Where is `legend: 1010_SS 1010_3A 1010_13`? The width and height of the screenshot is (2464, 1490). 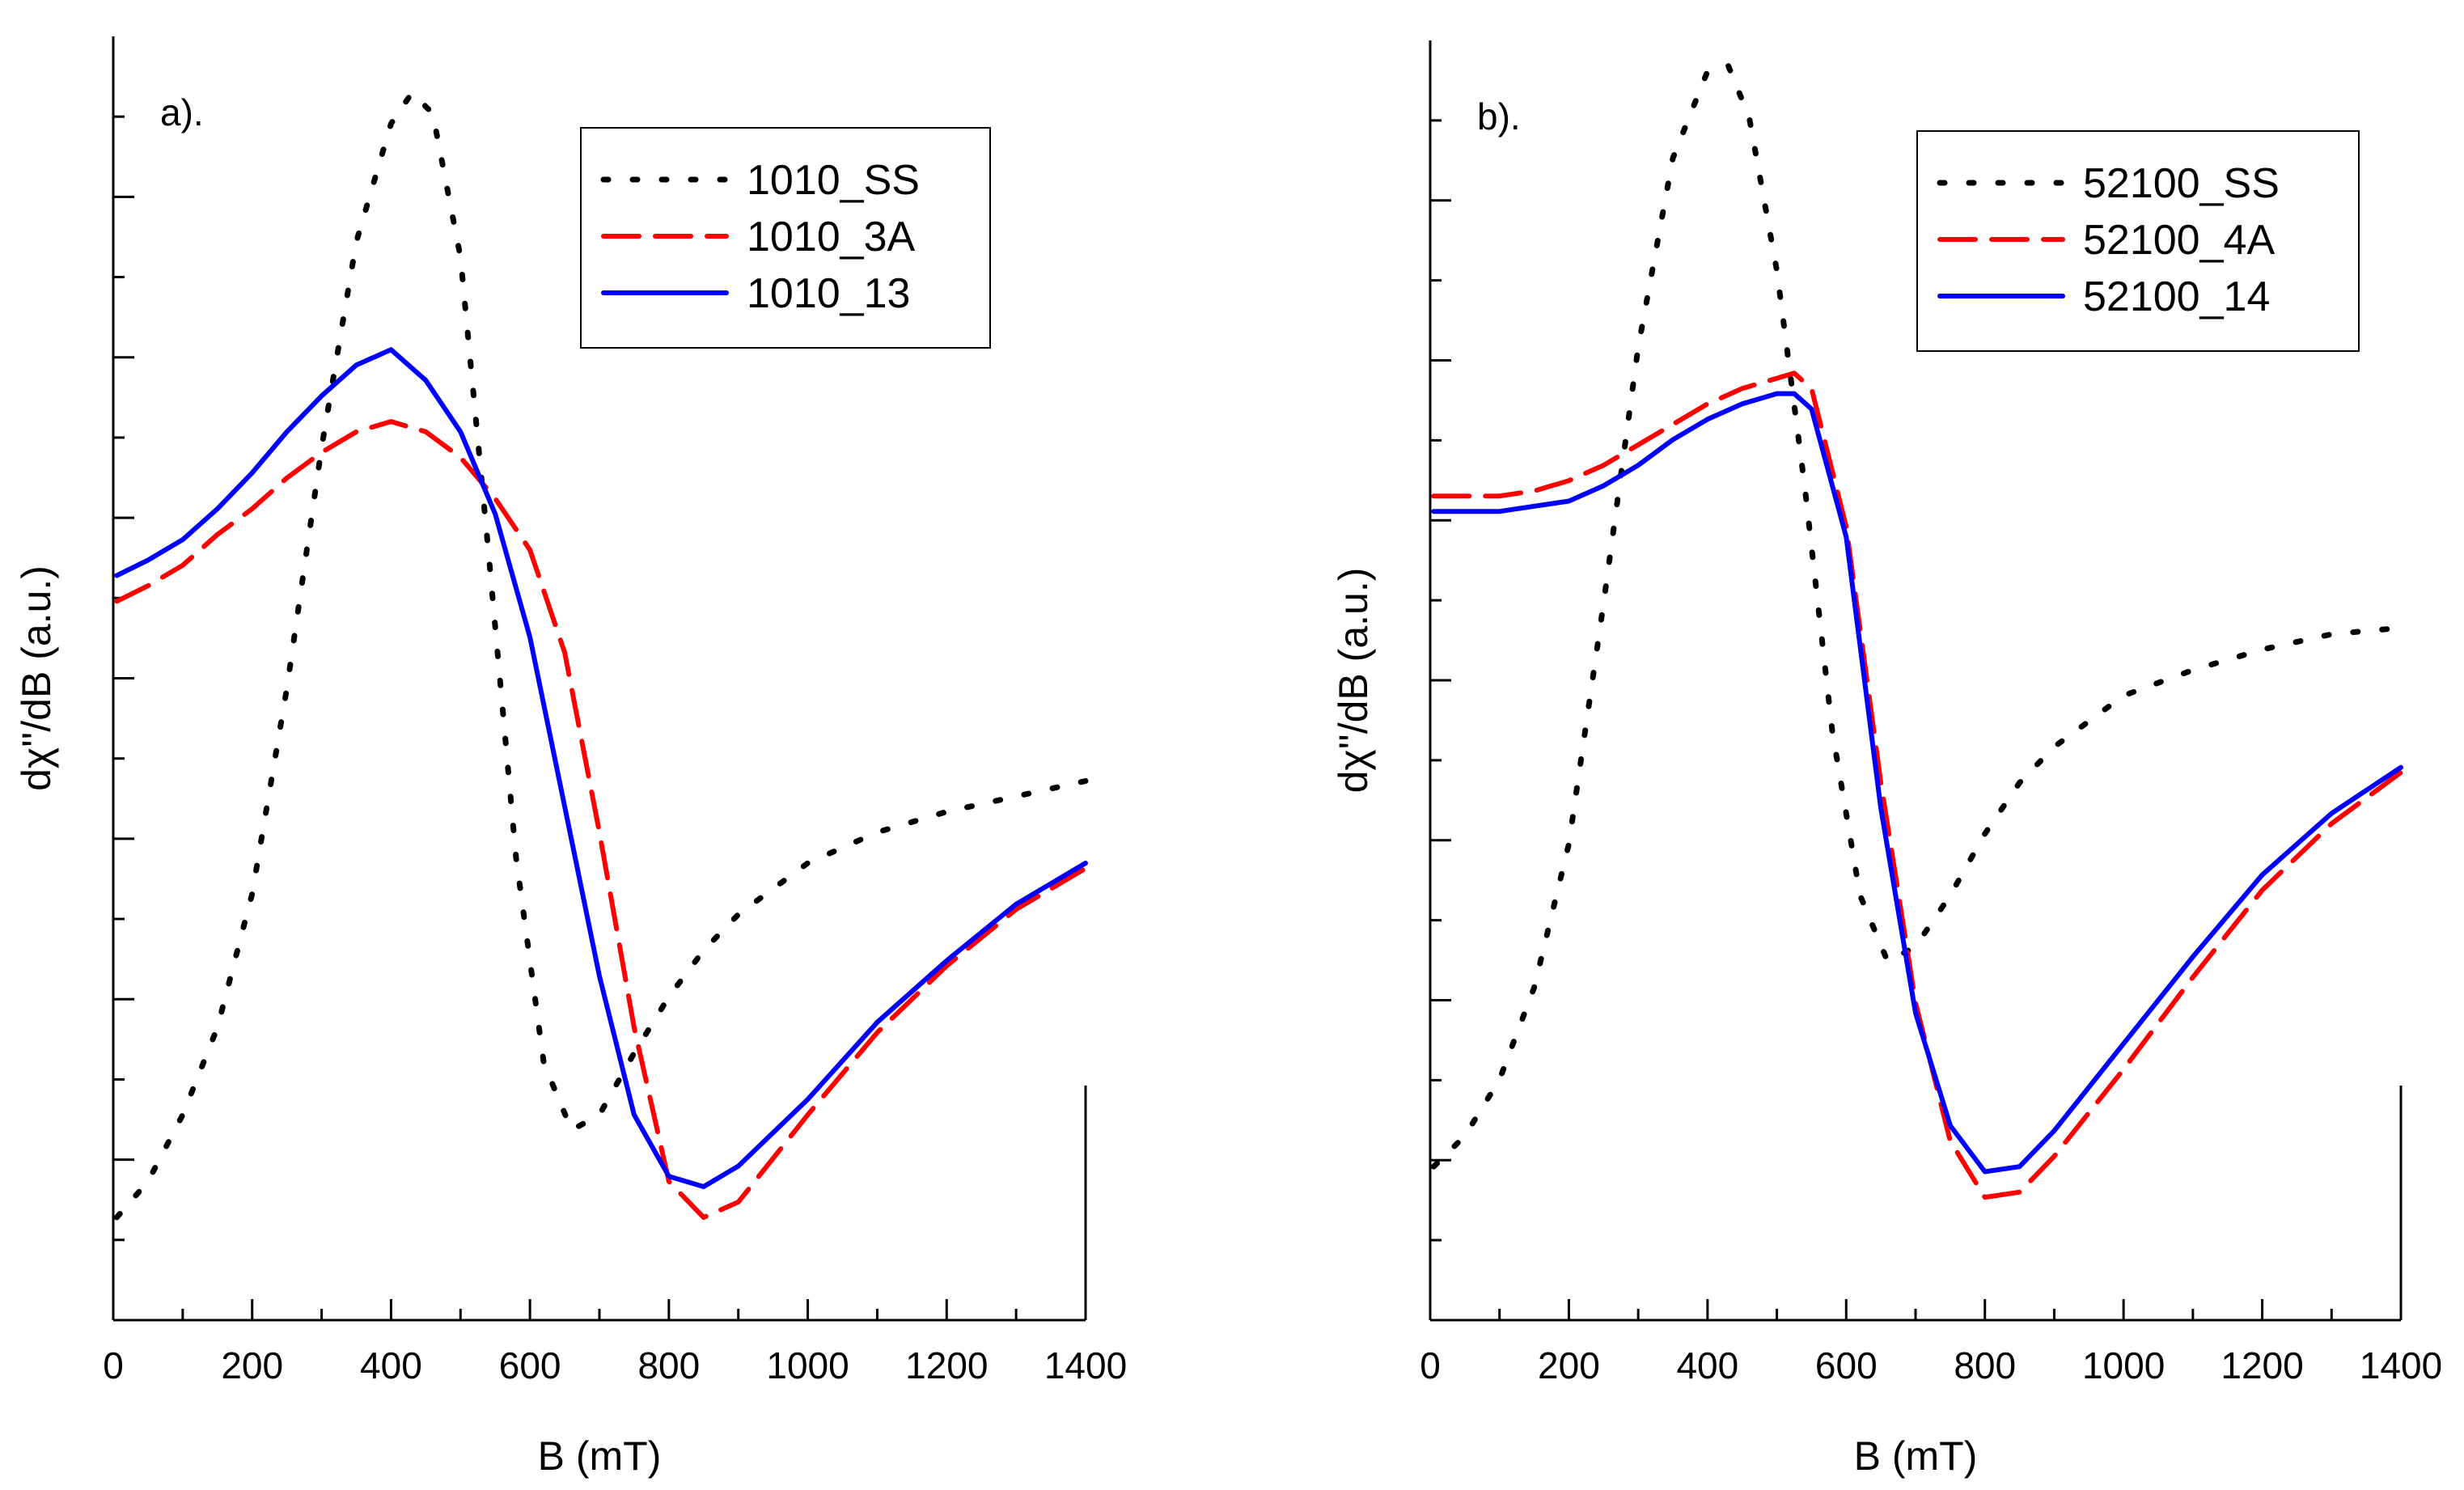 legend: 1010_SS 1010_3A 1010_13 is located at coordinates (785, 238).